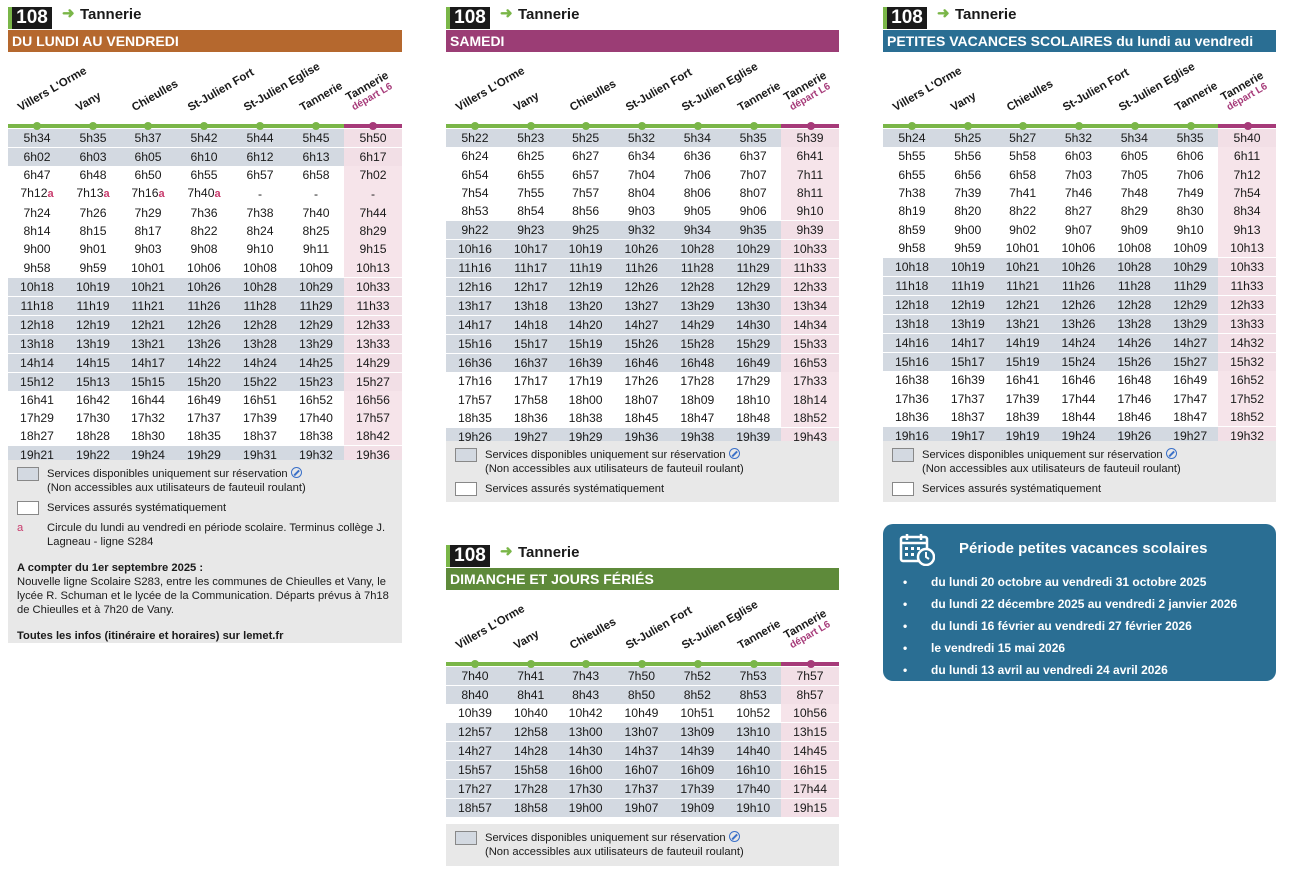  I want to click on time-cell: 14h20, so click(585, 325).